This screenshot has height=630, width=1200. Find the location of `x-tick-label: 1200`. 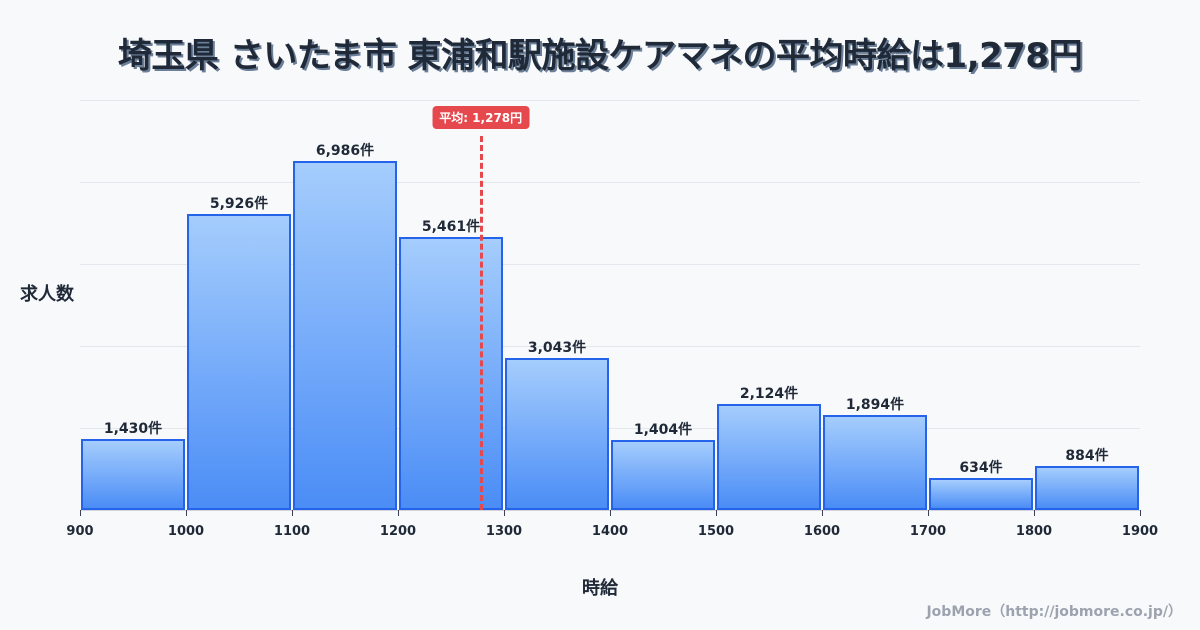

x-tick-label: 1200 is located at coordinates (398, 531).